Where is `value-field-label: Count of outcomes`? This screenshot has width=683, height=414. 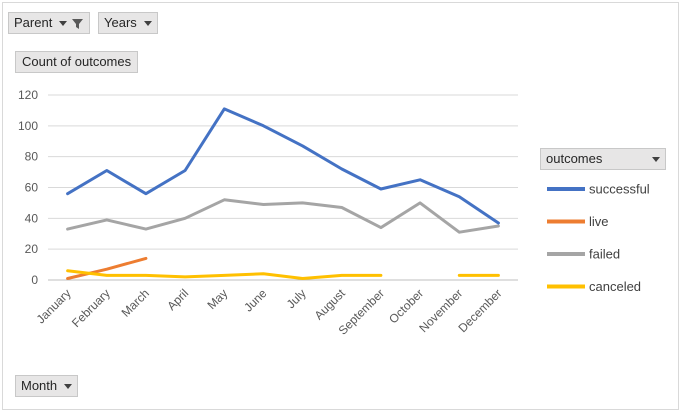 value-field-label: Count of outcomes is located at coordinates (77, 61).